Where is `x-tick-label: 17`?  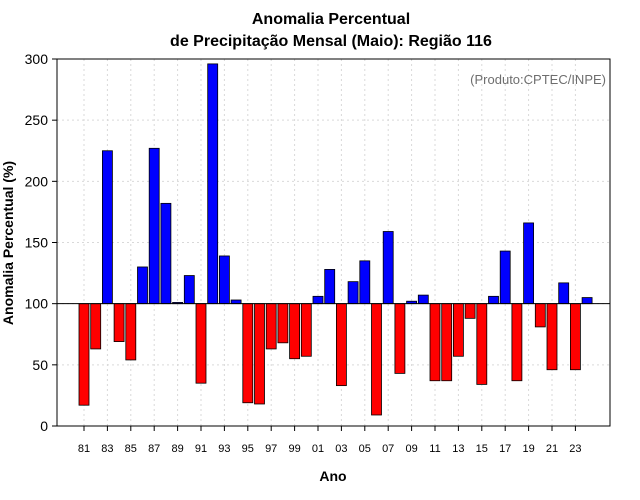
x-tick-label: 17 is located at coordinates (505, 449).